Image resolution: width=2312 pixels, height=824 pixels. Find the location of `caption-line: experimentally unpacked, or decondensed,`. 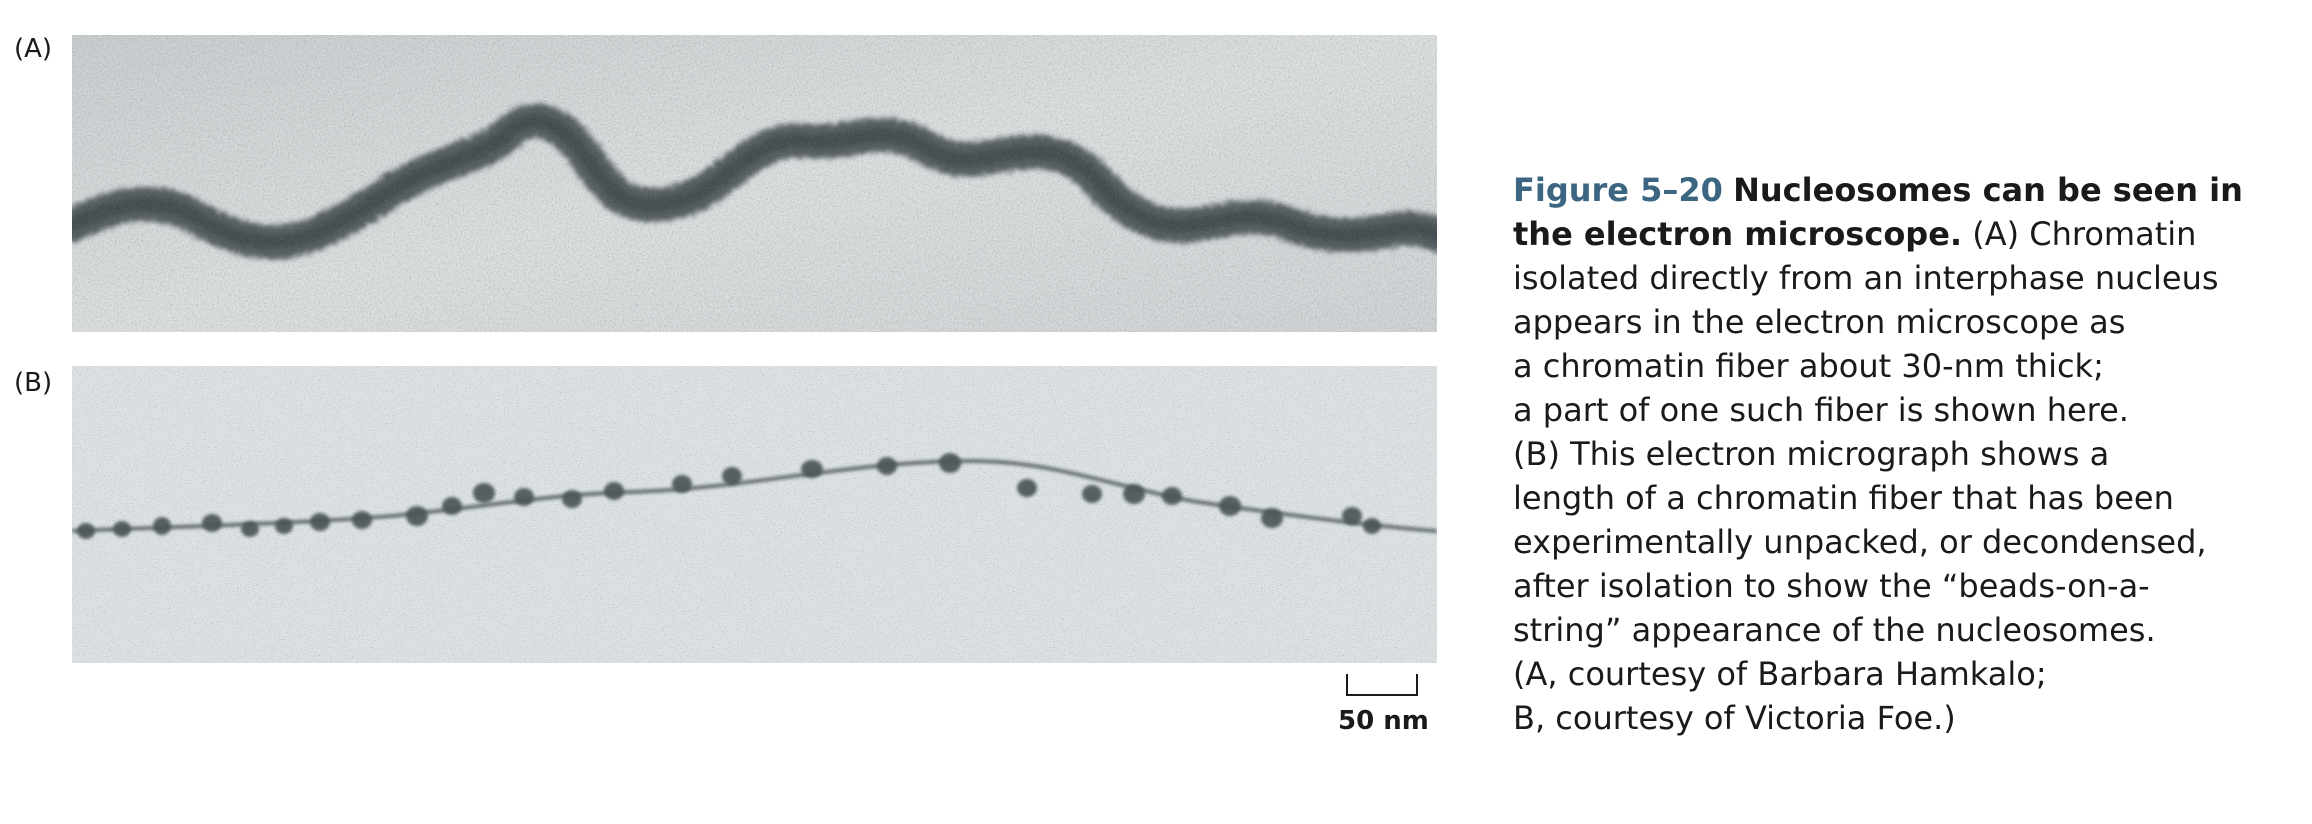

caption-line: experimentally unpacked, or decondensed, is located at coordinates (1860, 542).